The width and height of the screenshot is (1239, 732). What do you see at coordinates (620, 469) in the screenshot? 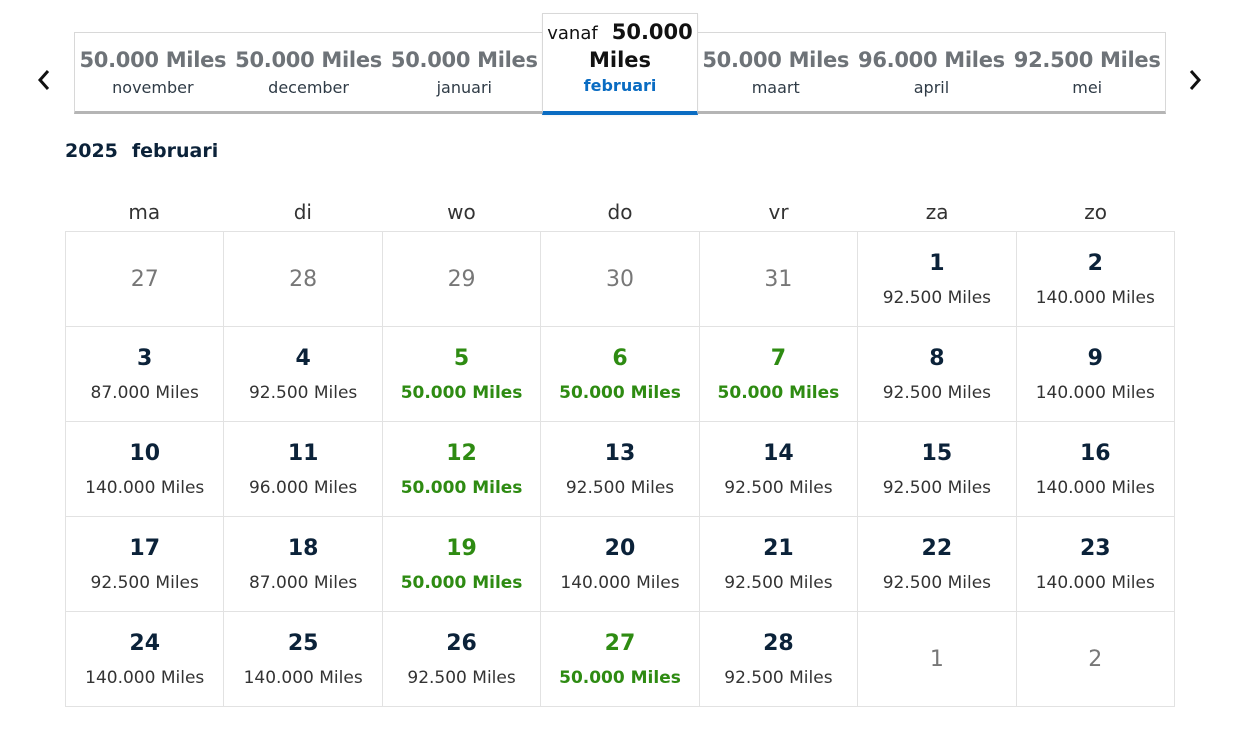
I see `calendar-day: 13 92.500 Miles` at bounding box center [620, 469].